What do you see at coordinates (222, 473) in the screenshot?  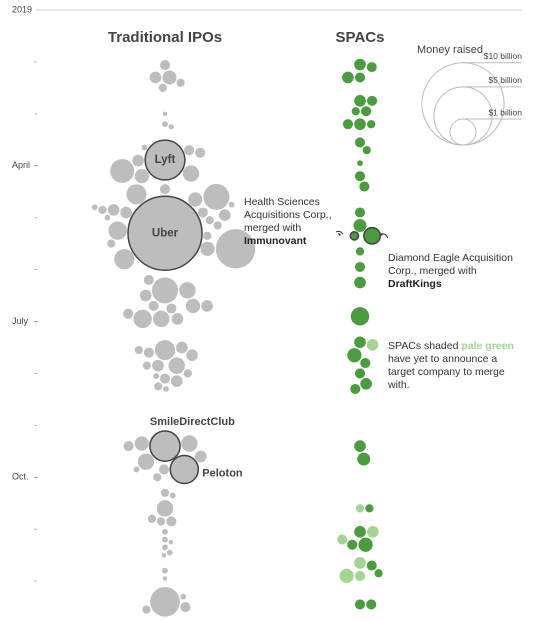 I see `point-label: Peloton` at bounding box center [222, 473].